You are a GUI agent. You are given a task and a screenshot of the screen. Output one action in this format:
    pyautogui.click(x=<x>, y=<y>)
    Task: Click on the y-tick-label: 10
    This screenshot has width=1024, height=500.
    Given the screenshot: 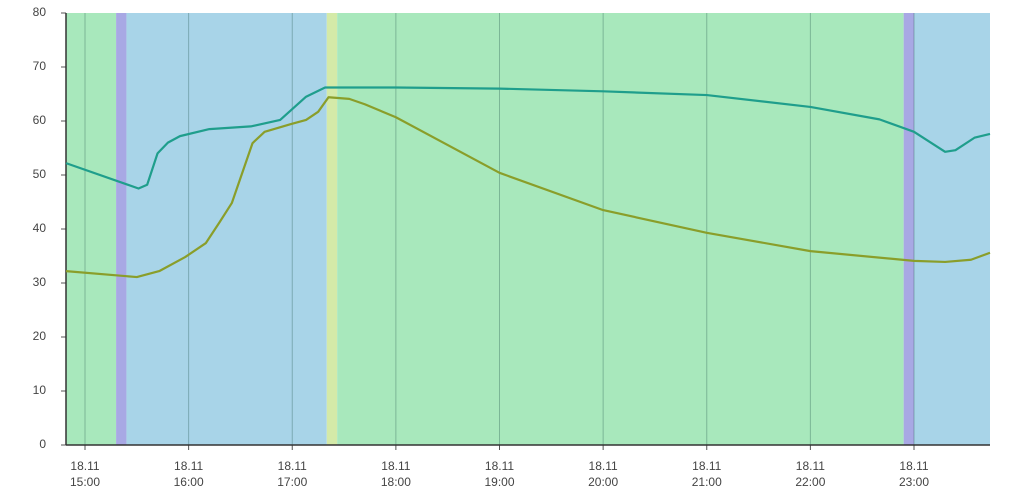 What is the action you would take?
    pyautogui.click(x=40, y=390)
    